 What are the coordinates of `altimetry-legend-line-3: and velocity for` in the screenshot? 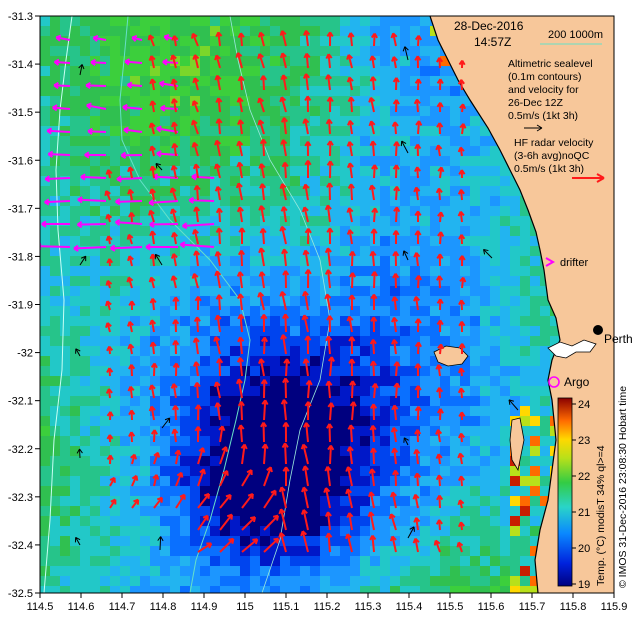 It's located at (543, 90).